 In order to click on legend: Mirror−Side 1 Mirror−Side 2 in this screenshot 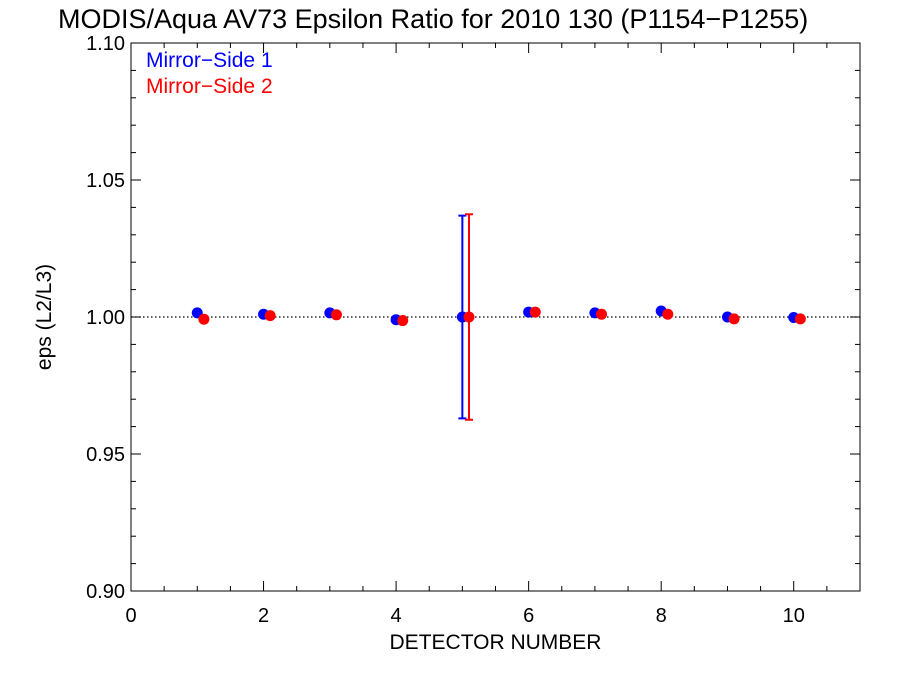, I will do `click(209, 73)`.